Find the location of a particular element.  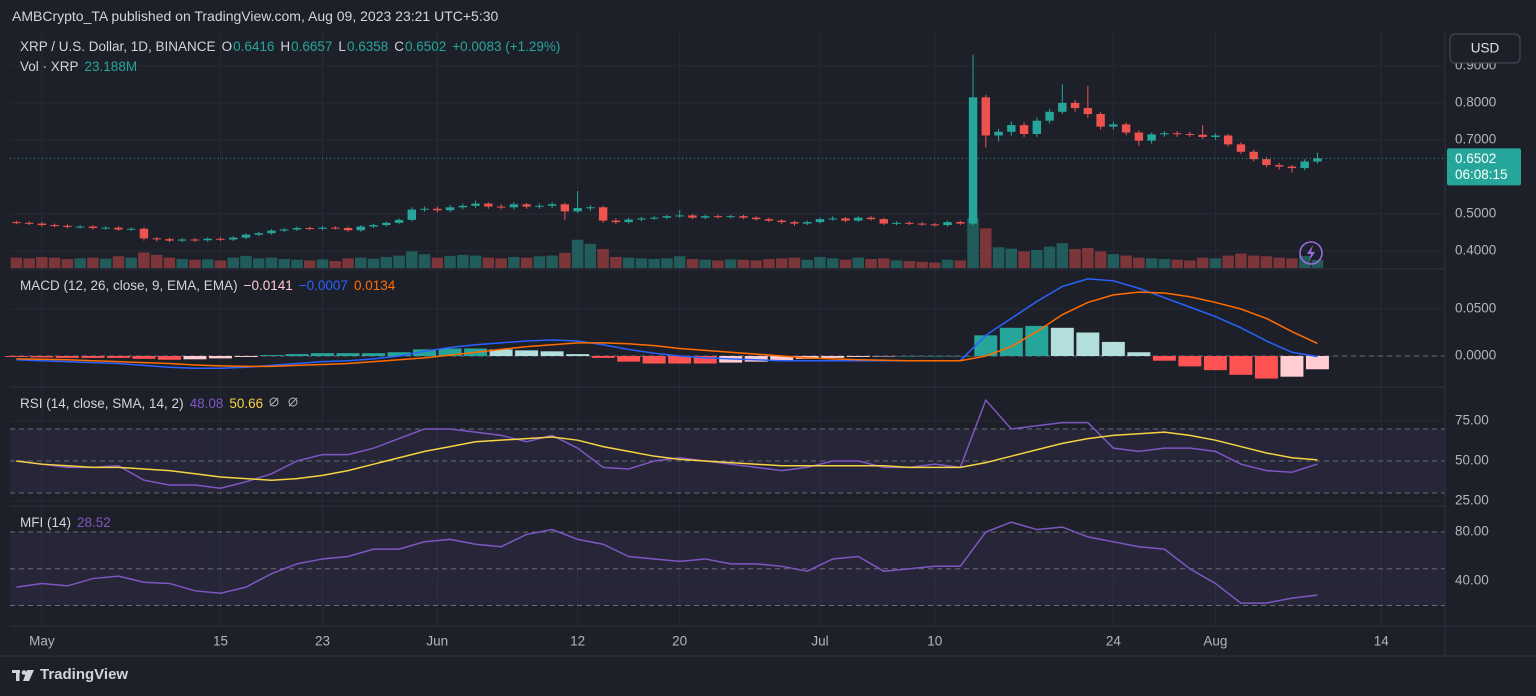

currency-button: USD is located at coordinates (1485, 48).